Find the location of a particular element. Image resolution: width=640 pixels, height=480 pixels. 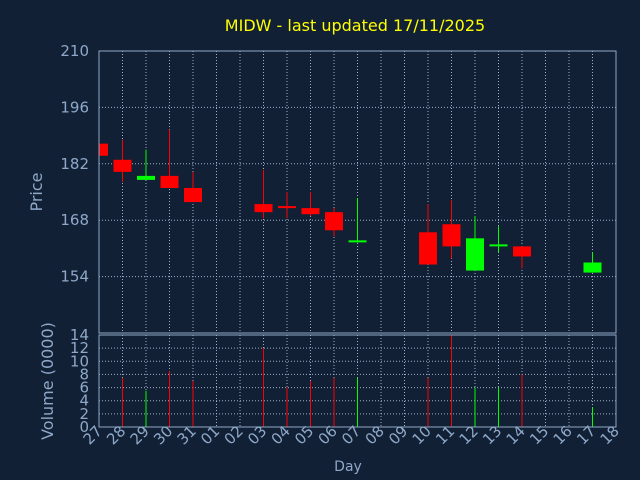

x-tick-label: 11 is located at coordinates (445, 435).